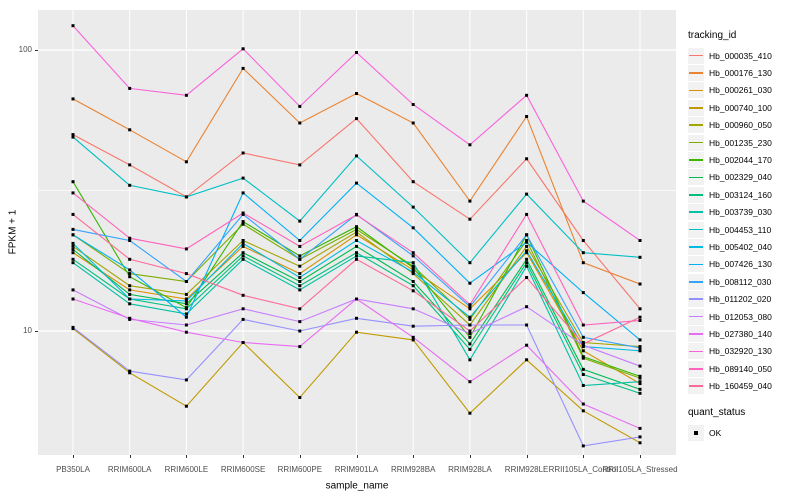 The image size is (800, 500). What do you see at coordinates (300, 469) in the screenshot?
I see `x-tick-label: RRIM600PE` at bounding box center [300, 469].